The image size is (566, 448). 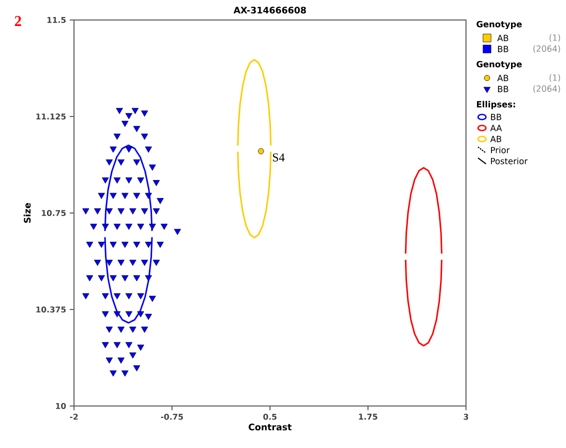 What do you see at coordinates (278, 157) in the screenshot?
I see `annotation: S4` at bounding box center [278, 157].